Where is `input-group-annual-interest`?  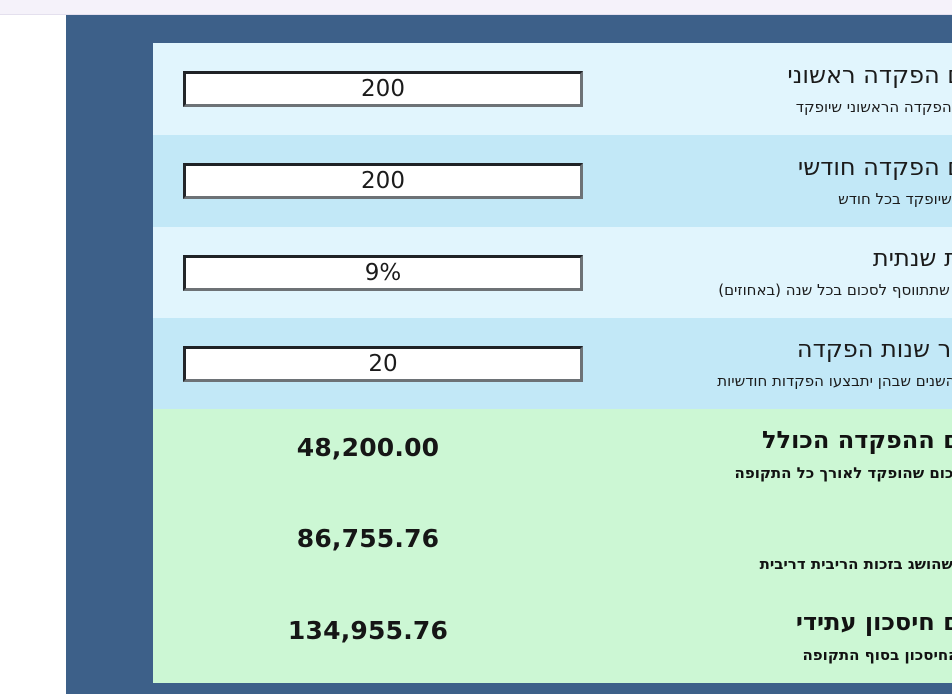 input-group-annual-interest is located at coordinates (368, 272).